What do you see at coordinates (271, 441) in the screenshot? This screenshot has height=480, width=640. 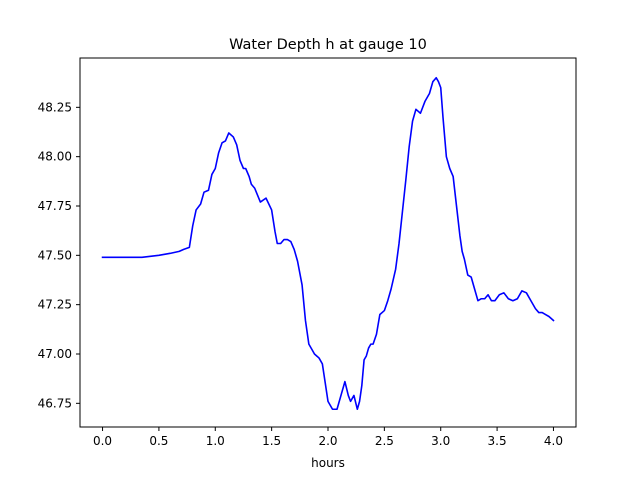 I see `x-tick-label: 1.5` at bounding box center [271, 441].